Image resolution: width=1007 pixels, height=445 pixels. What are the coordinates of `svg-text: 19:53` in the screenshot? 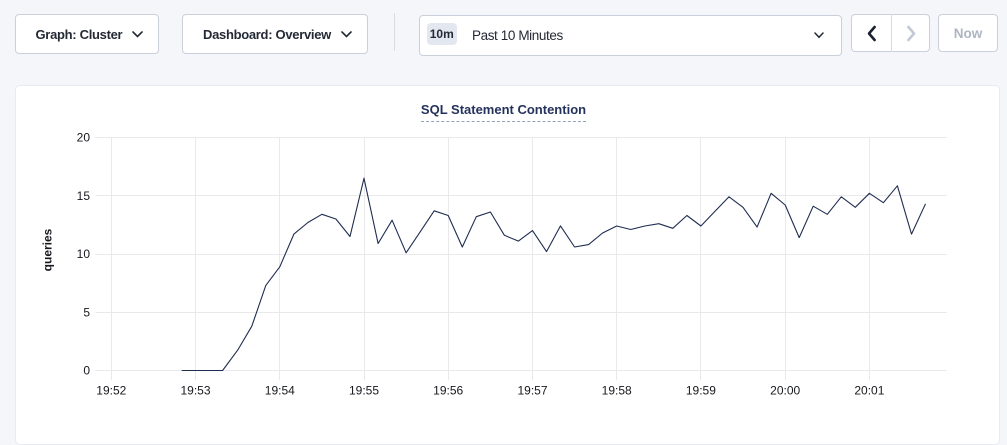 It's located at (195, 391).